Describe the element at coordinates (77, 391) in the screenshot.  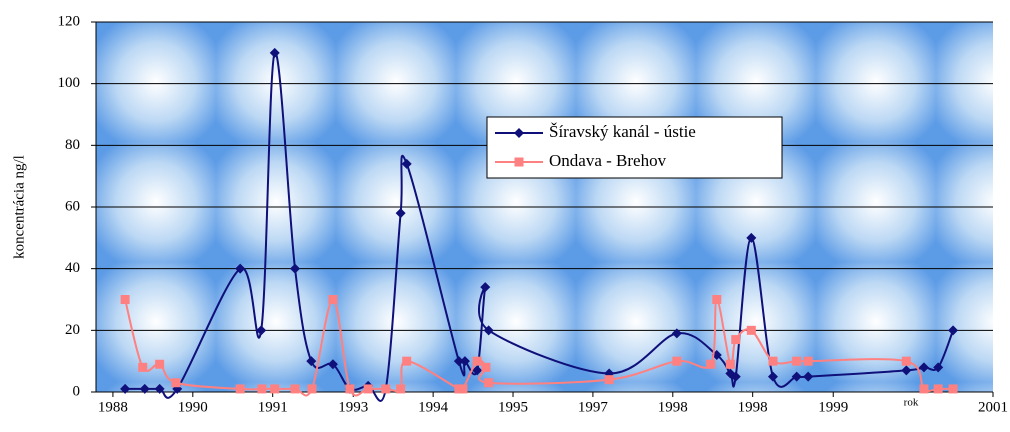
I see `y-tick-label: 0` at that location.